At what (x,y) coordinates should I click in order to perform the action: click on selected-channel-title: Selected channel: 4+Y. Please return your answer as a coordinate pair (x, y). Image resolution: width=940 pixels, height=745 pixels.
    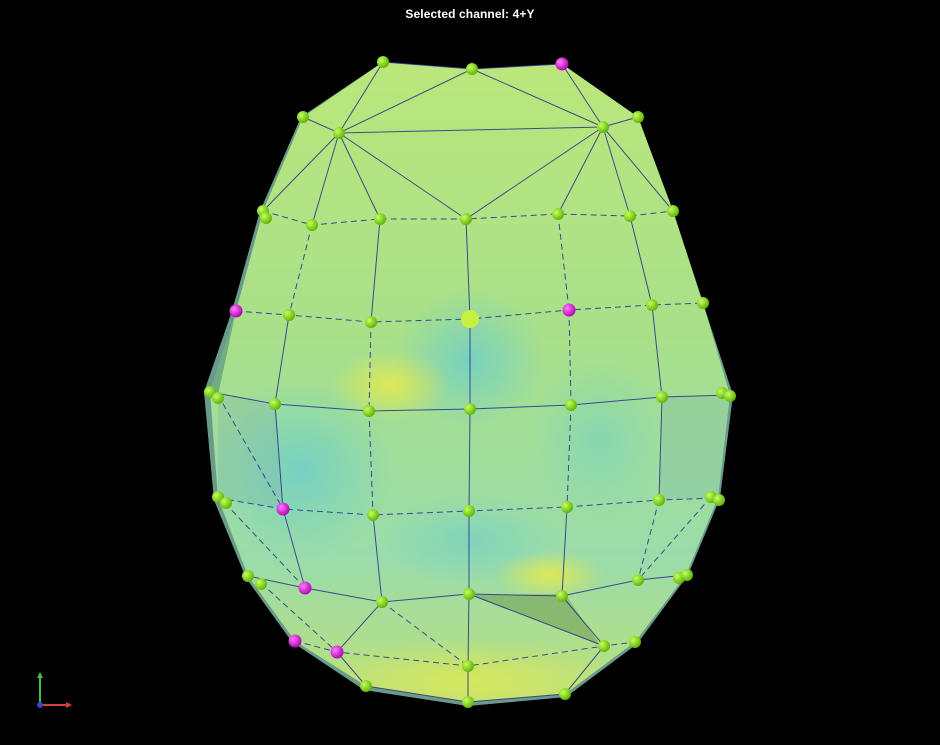
    Looking at the image, I should click on (470, 14).